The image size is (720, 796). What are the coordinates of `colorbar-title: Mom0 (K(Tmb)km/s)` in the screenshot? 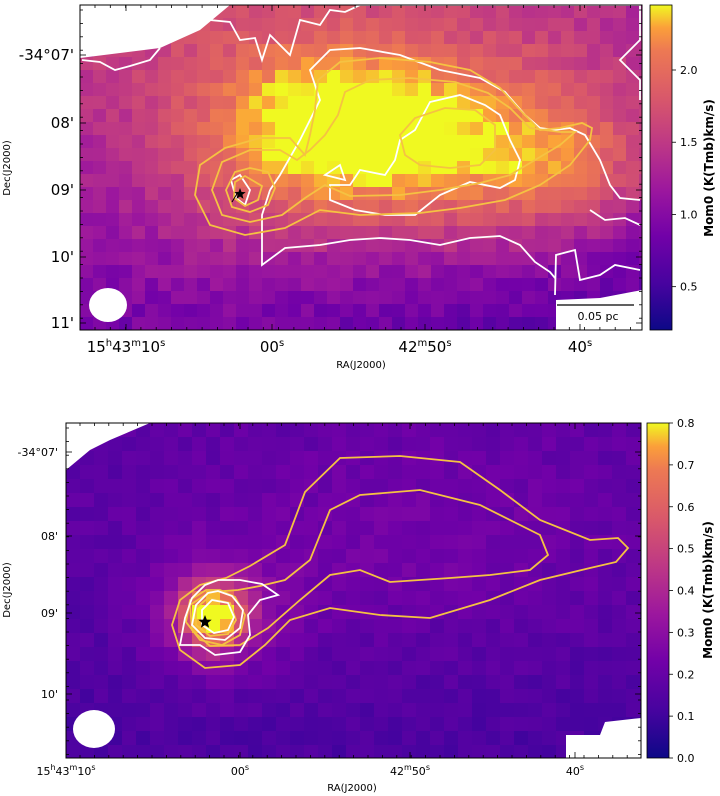 It's located at (708, 590).